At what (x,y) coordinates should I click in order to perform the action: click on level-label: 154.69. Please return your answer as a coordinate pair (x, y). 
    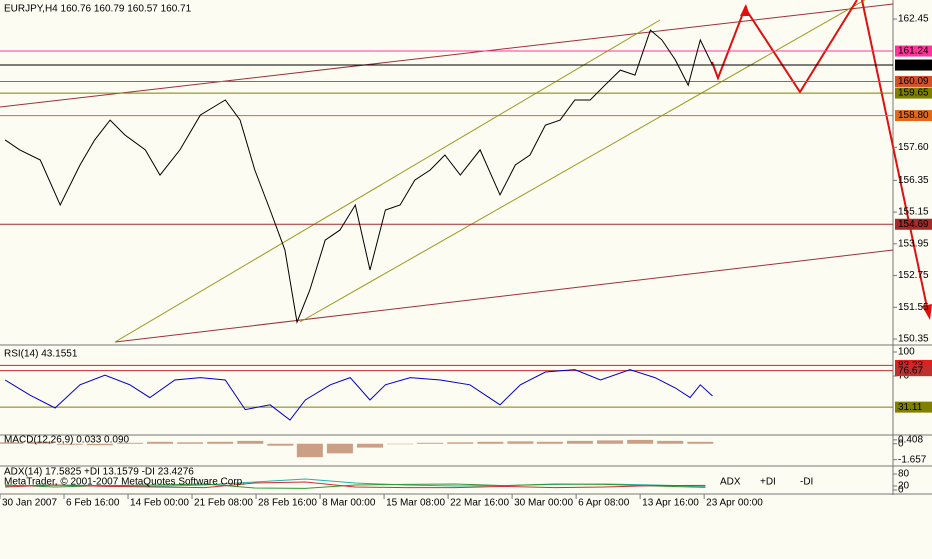
    Looking at the image, I should click on (913, 224).